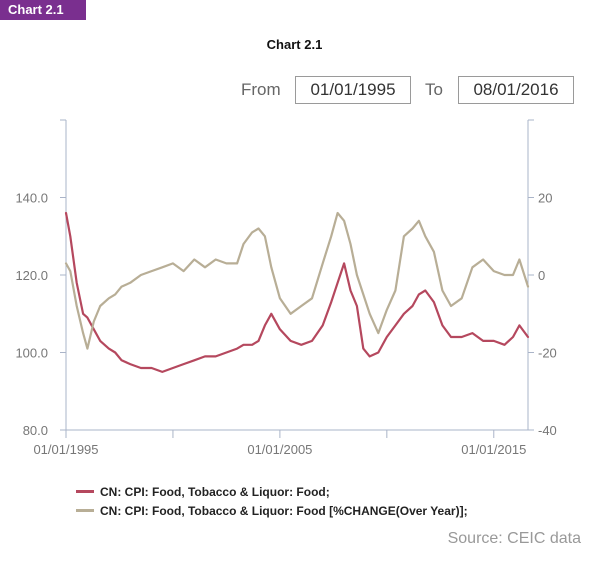  What do you see at coordinates (294, 44) in the screenshot?
I see `chart-title: Chart 2.1` at bounding box center [294, 44].